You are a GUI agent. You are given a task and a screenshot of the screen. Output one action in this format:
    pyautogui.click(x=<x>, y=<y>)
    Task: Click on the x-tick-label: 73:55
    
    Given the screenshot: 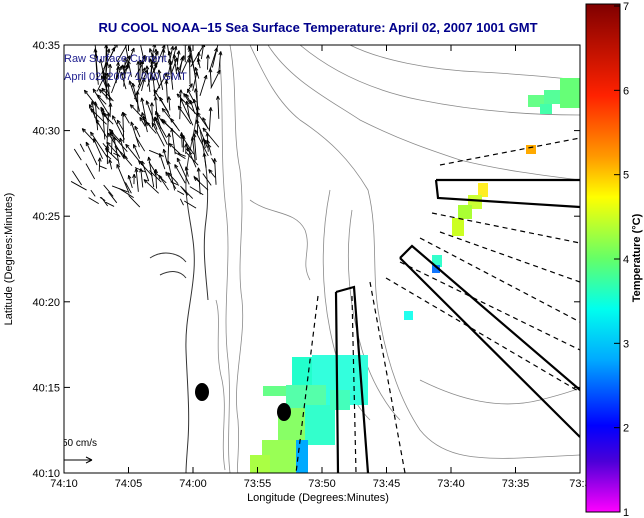 What is the action you would take?
    pyautogui.click(x=258, y=484)
    